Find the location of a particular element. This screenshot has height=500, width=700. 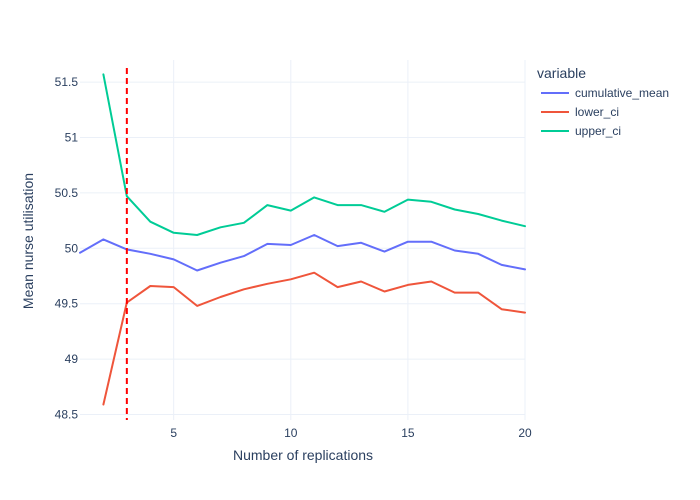

legend-items: cumulative_mean lower_ci upper_ci is located at coordinates (605, 112).